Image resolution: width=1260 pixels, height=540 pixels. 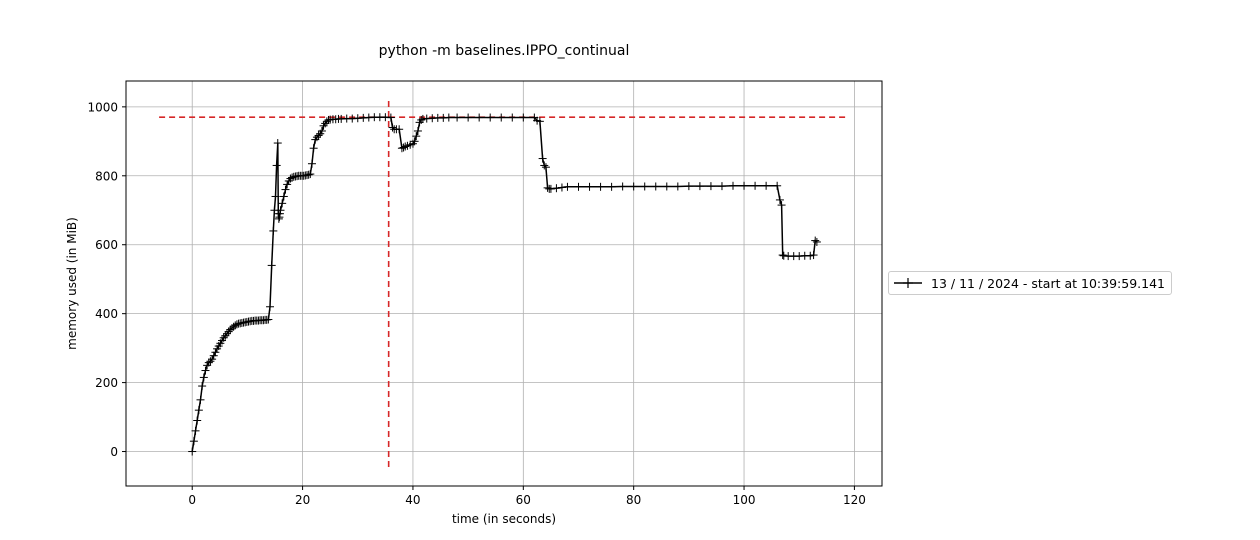 I want to click on x-tick-label: 120, so click(x=854, y=500).